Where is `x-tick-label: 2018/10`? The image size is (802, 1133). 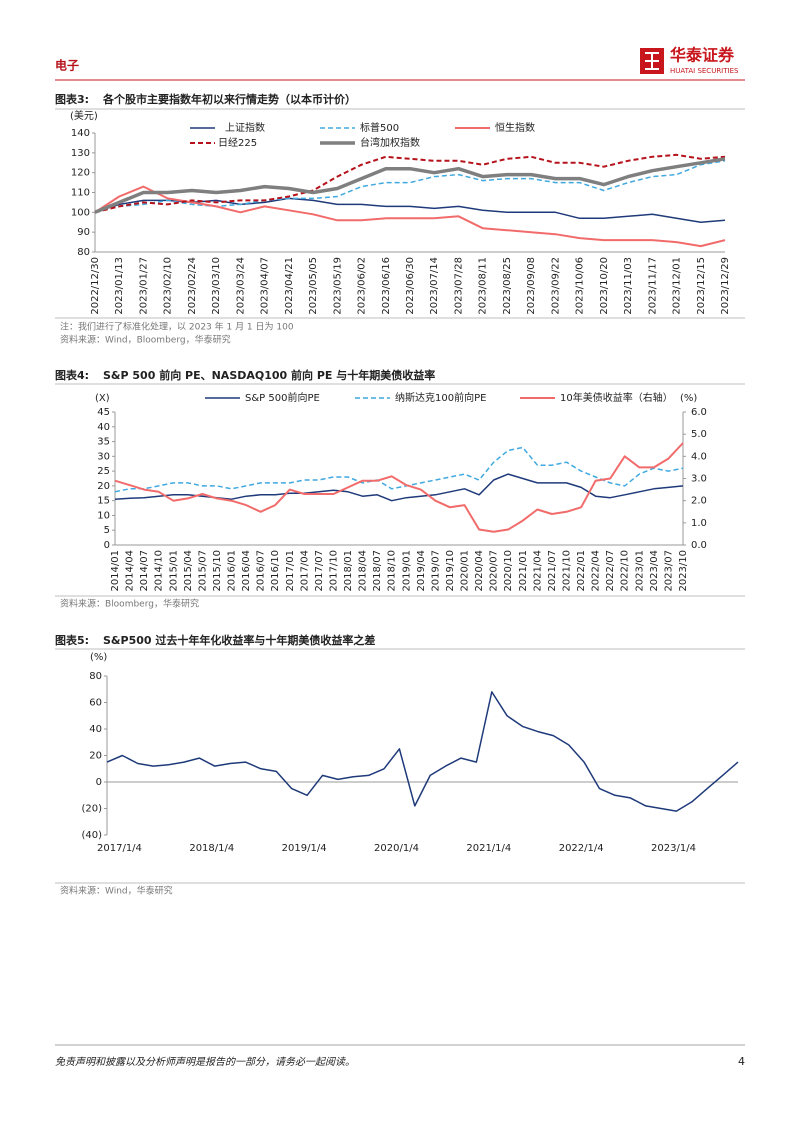
x-tick-label: 2018/10 is located at coordinates (392, 571).